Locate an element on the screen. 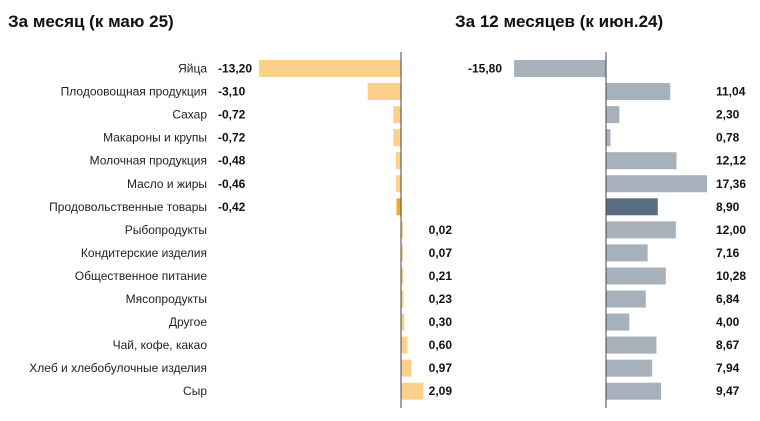 Image resolution: width=760 pixels, height=421 pixels. category-label: Яйца is located at coordinates (192, 69).